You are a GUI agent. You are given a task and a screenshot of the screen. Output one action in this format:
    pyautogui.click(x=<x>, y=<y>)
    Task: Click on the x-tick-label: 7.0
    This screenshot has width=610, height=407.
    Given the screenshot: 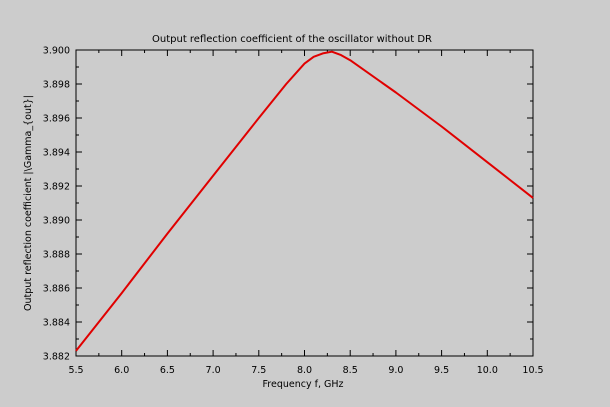 What is the action you would take?
    pyautogui.click(x=213, y=370)
    